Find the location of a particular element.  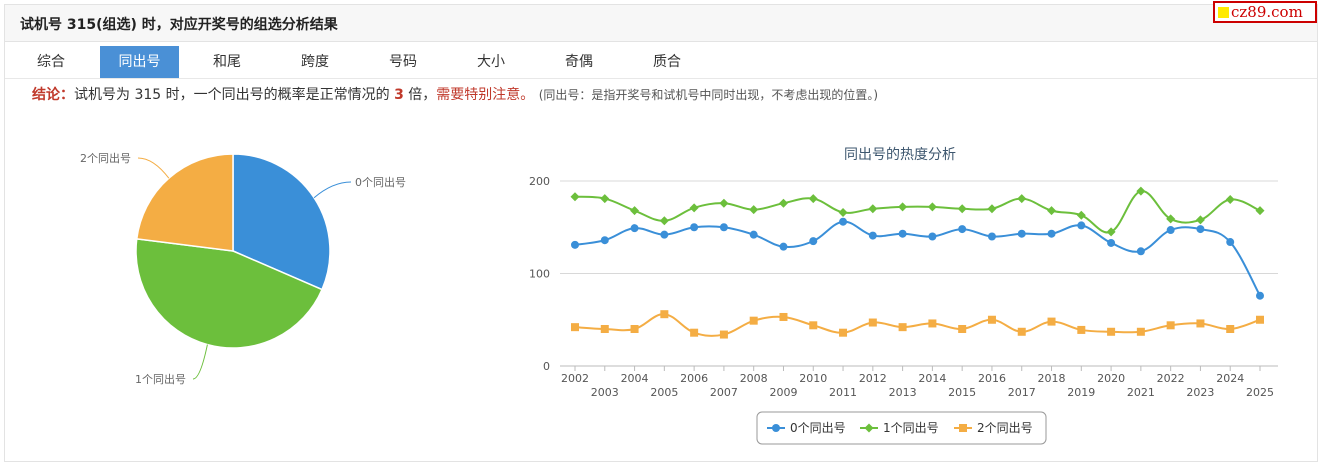

tab-prime-composite: 质合 is located at coordinates (667, 62).